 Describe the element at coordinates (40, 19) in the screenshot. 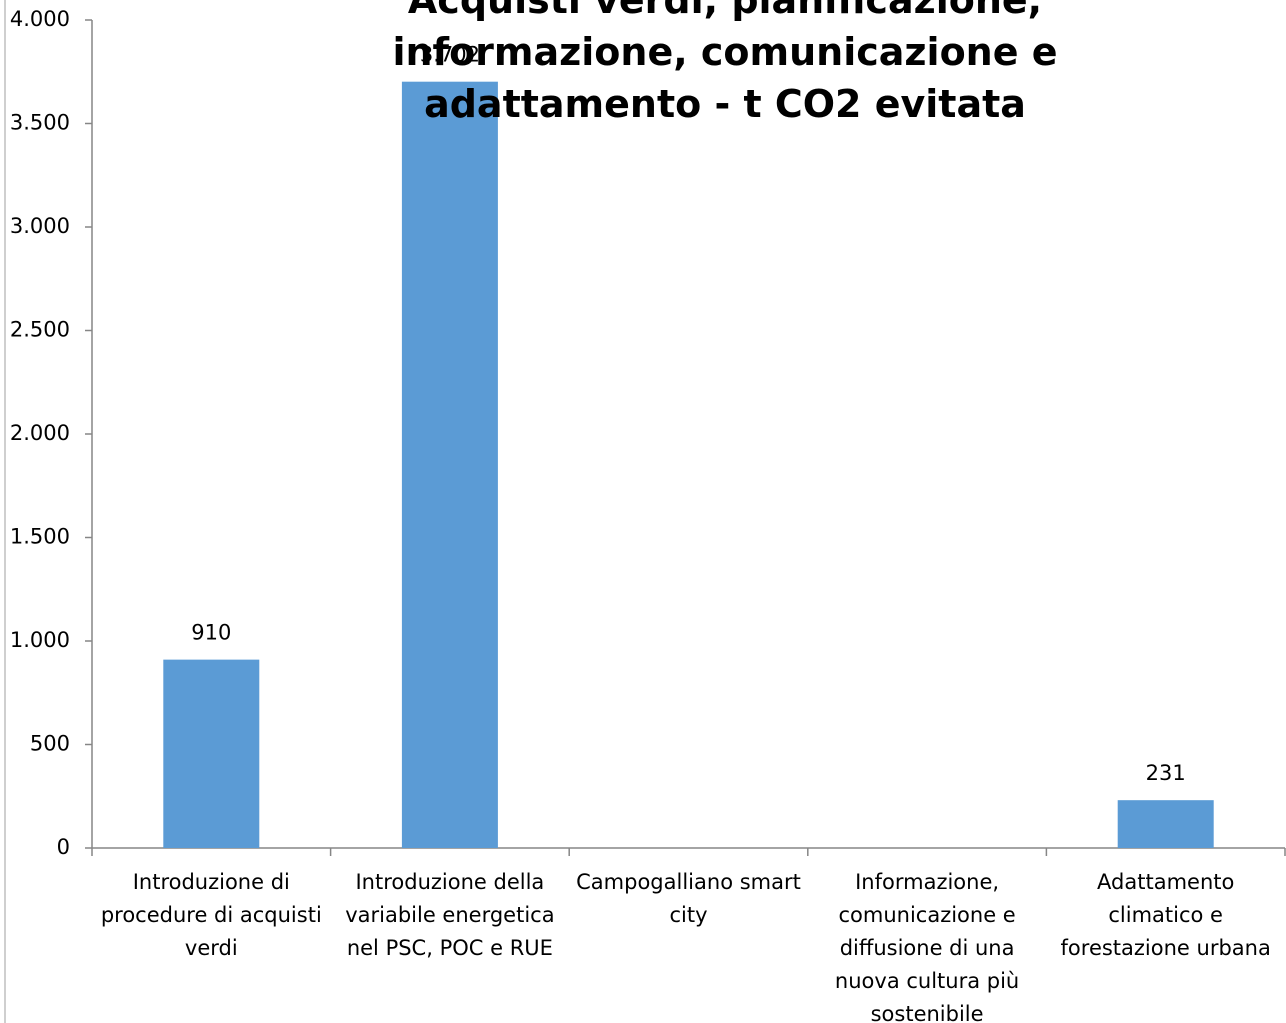

I see `y-tick-label: 4.000` at that location.